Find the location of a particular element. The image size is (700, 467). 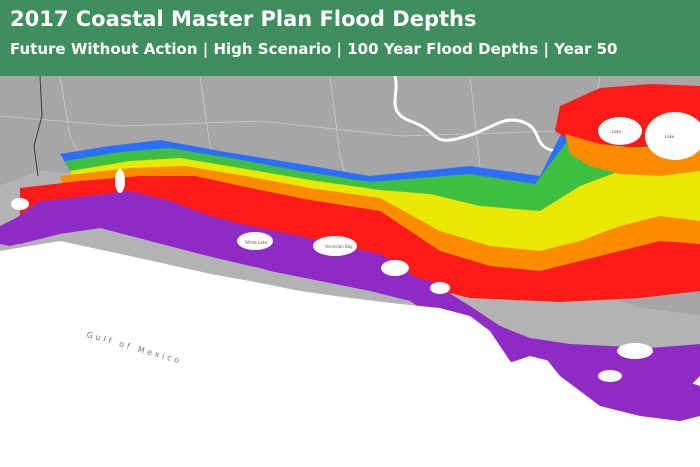

depth-band-purple-west is located at coordinates (212, 238).